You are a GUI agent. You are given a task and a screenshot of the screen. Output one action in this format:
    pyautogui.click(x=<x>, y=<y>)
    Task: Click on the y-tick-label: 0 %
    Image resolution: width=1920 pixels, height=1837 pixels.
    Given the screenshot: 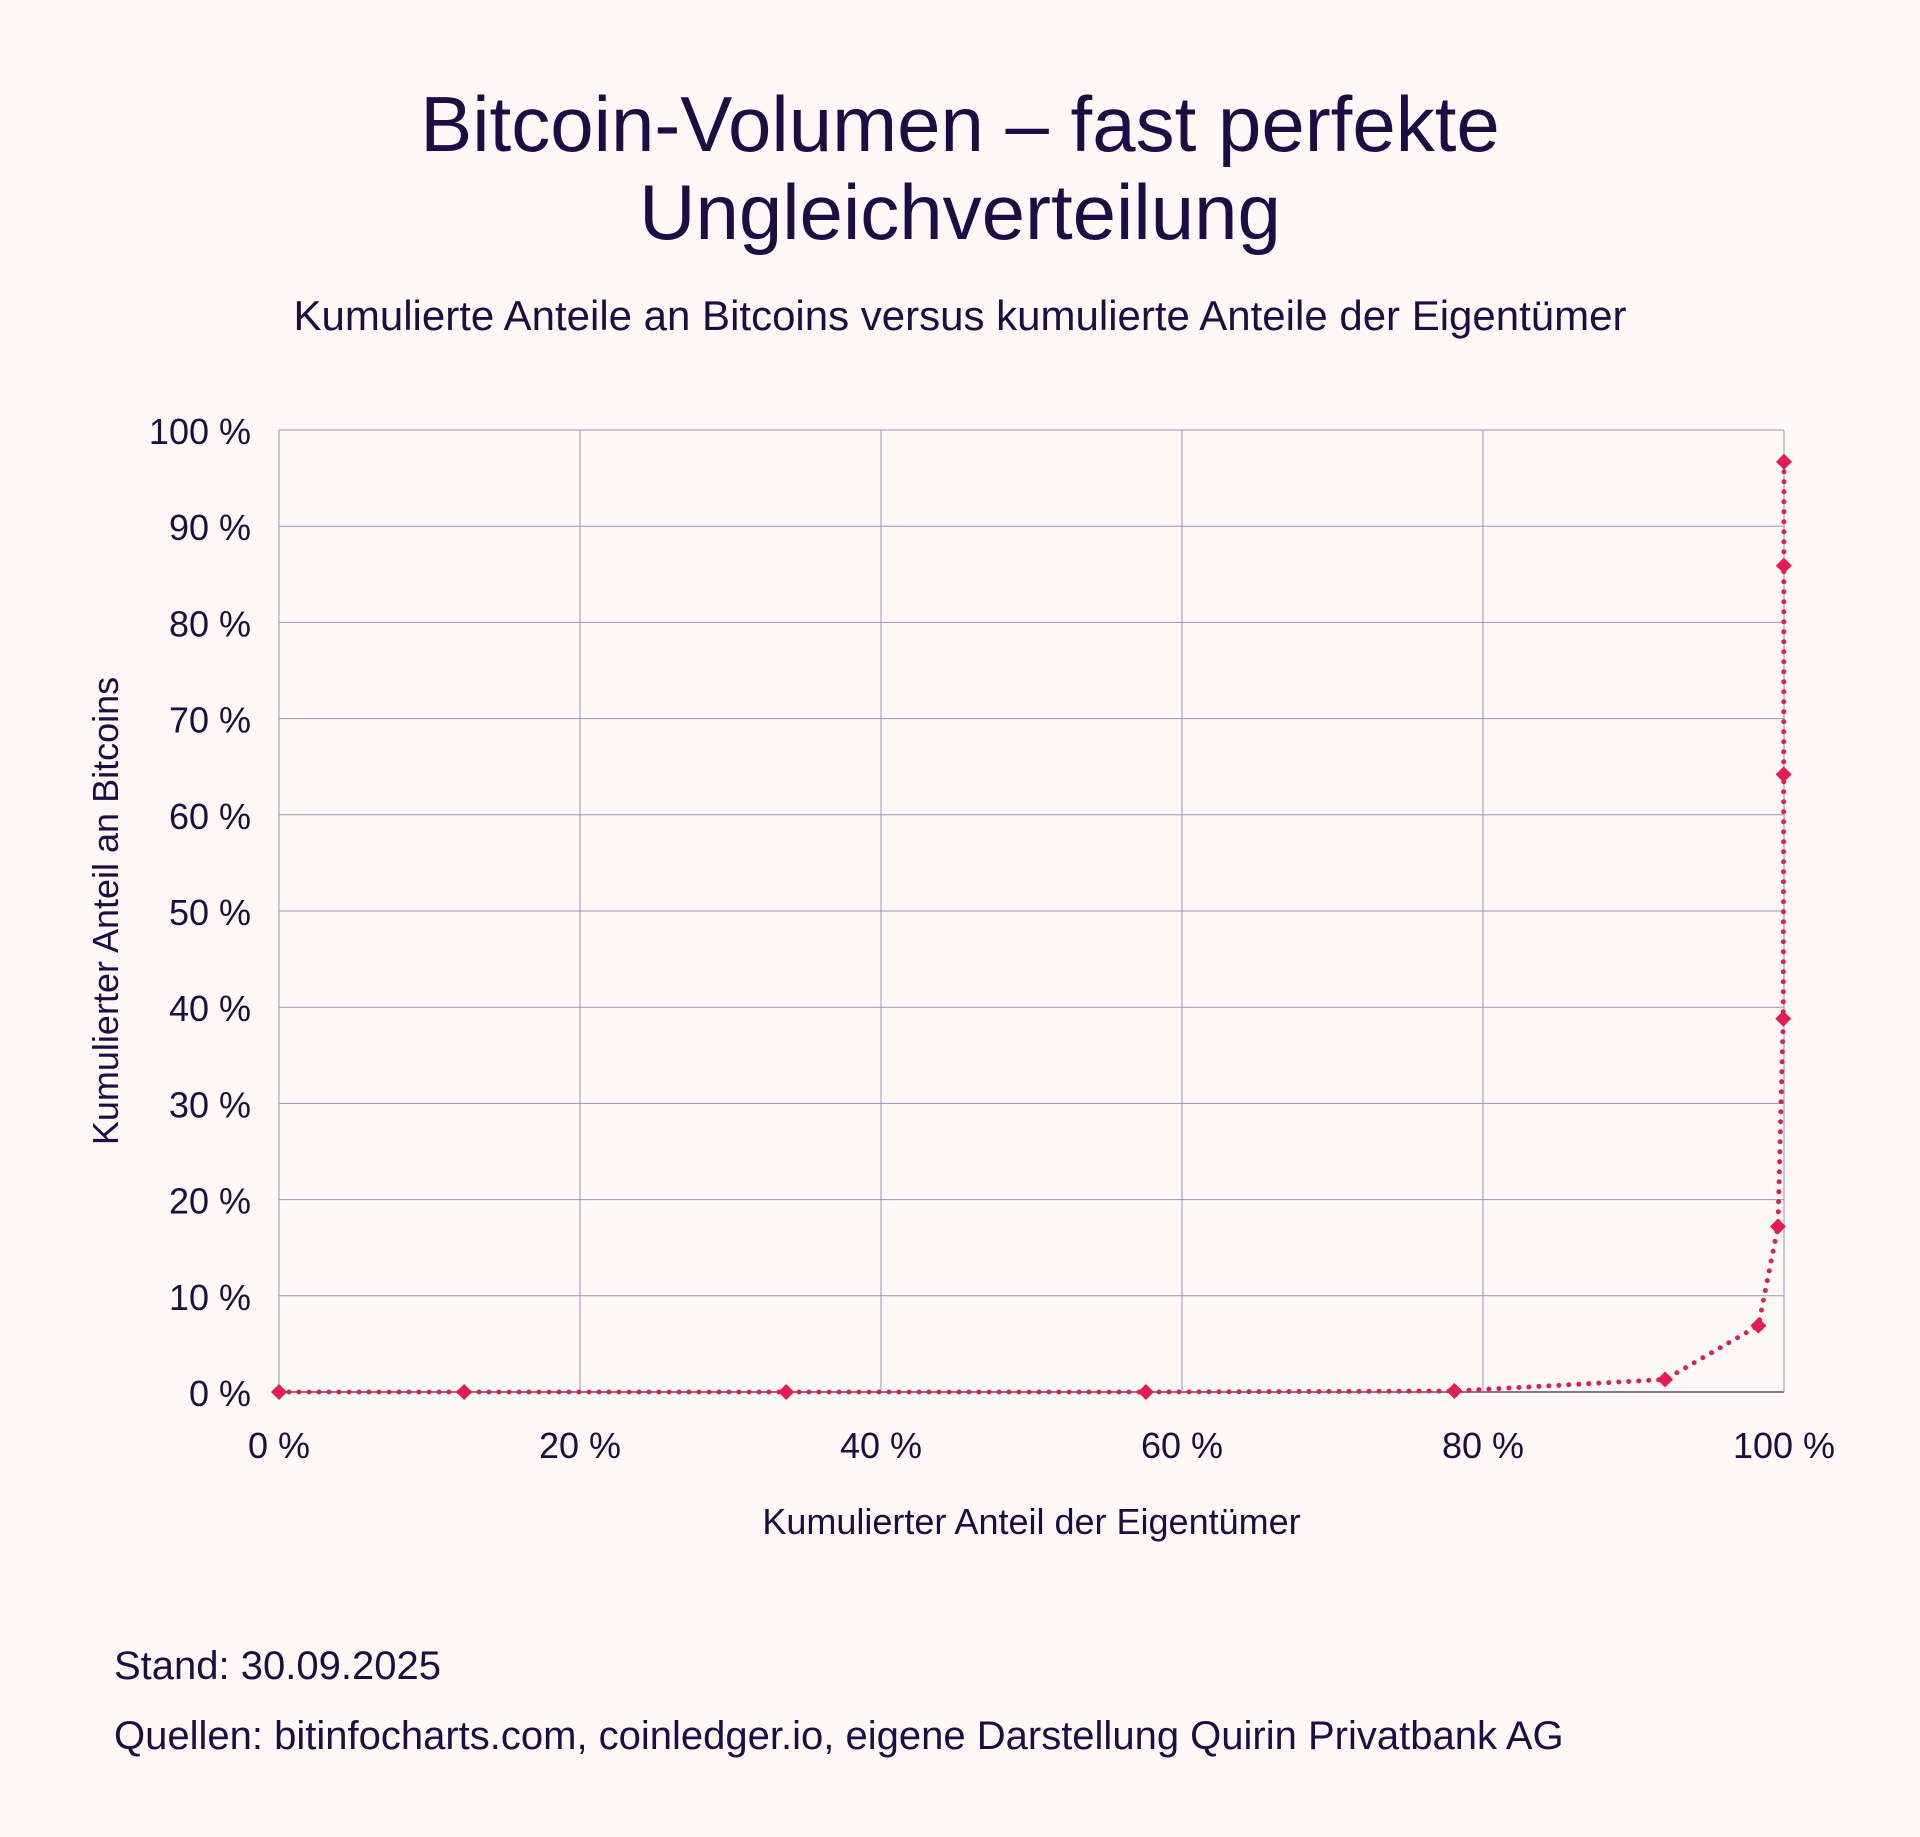 What is the action you would take?
    pyautogui.click(x=220, y=1393)
    